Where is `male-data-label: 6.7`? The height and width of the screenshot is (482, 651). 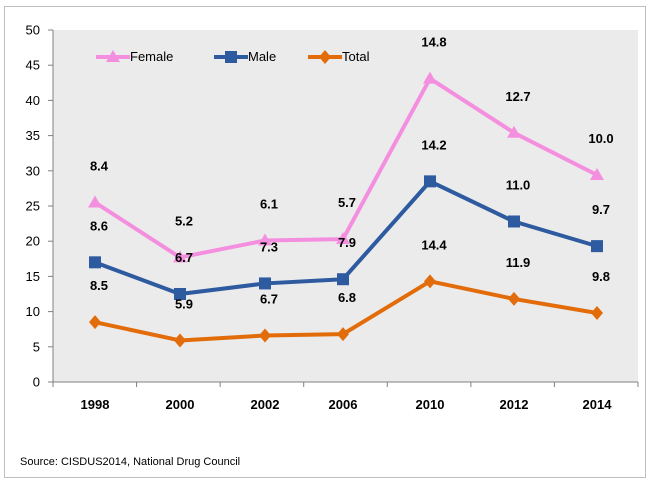
male-data-label: 6.7 is located at coordinates (184, 257).